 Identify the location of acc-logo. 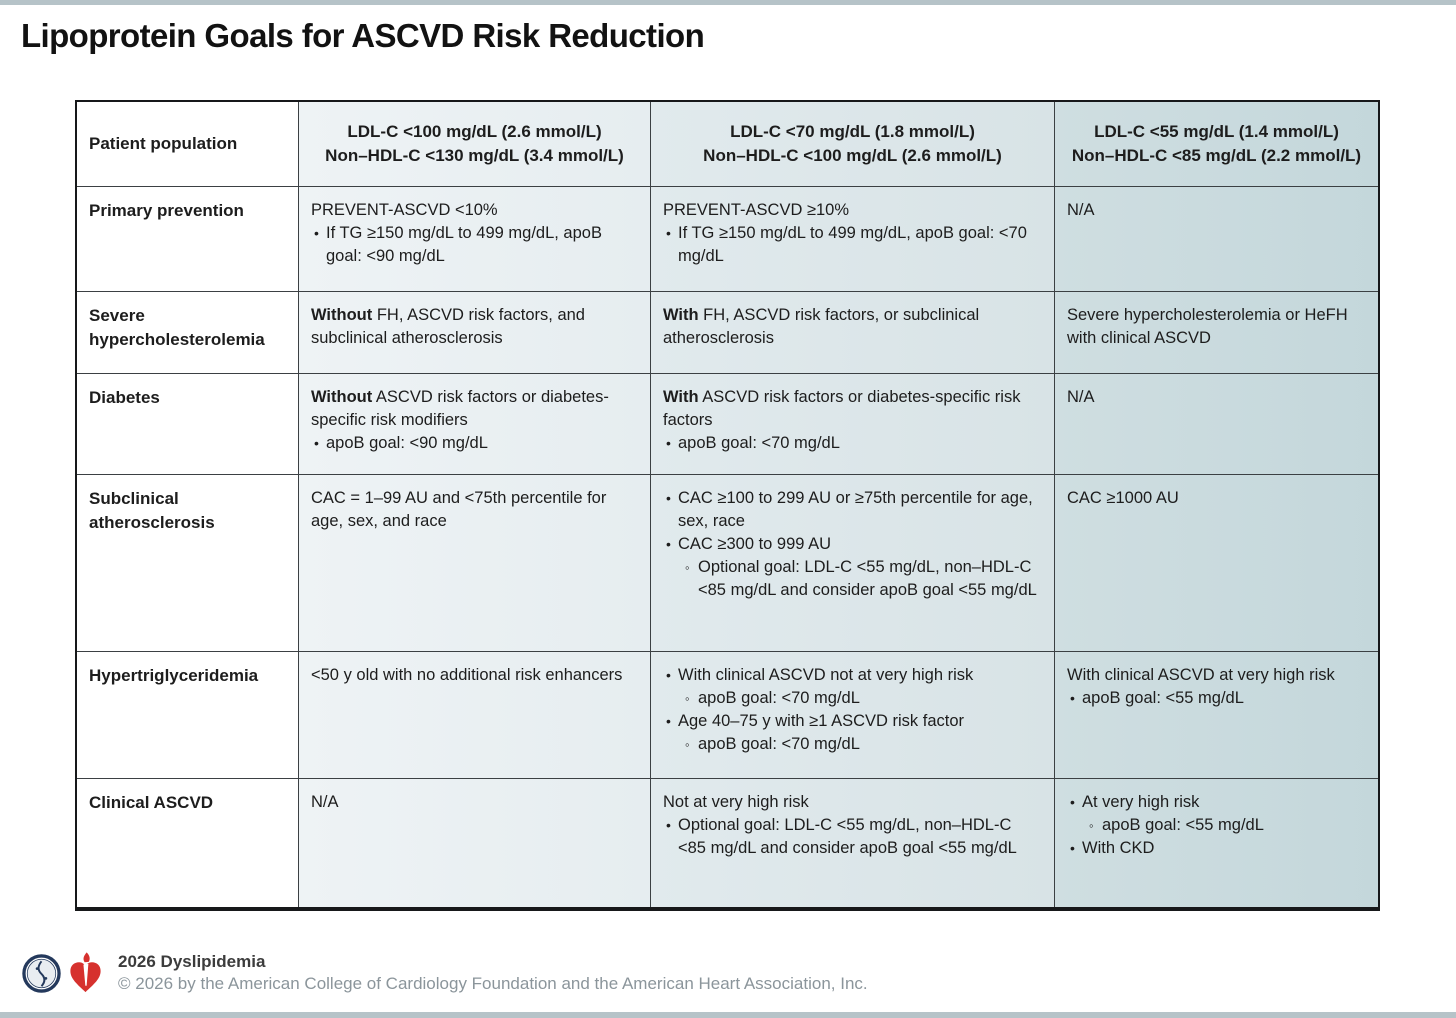
(41, 973).